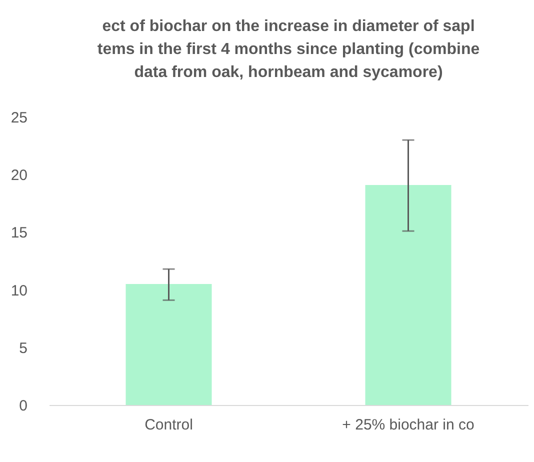  I want to click on y-tick-label: 15, so click(19, 233).